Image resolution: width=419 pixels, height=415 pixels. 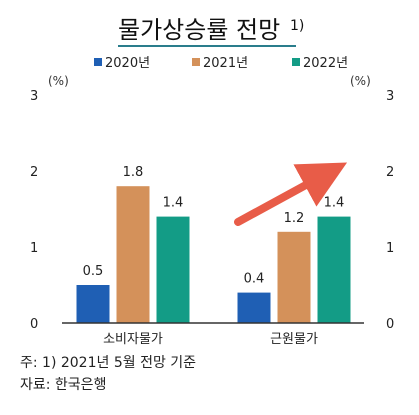 What do you see at coordinates (34, 172) in the screenshot?
I see `left-y-tick-2: 2` at bounding box center [34, 172].